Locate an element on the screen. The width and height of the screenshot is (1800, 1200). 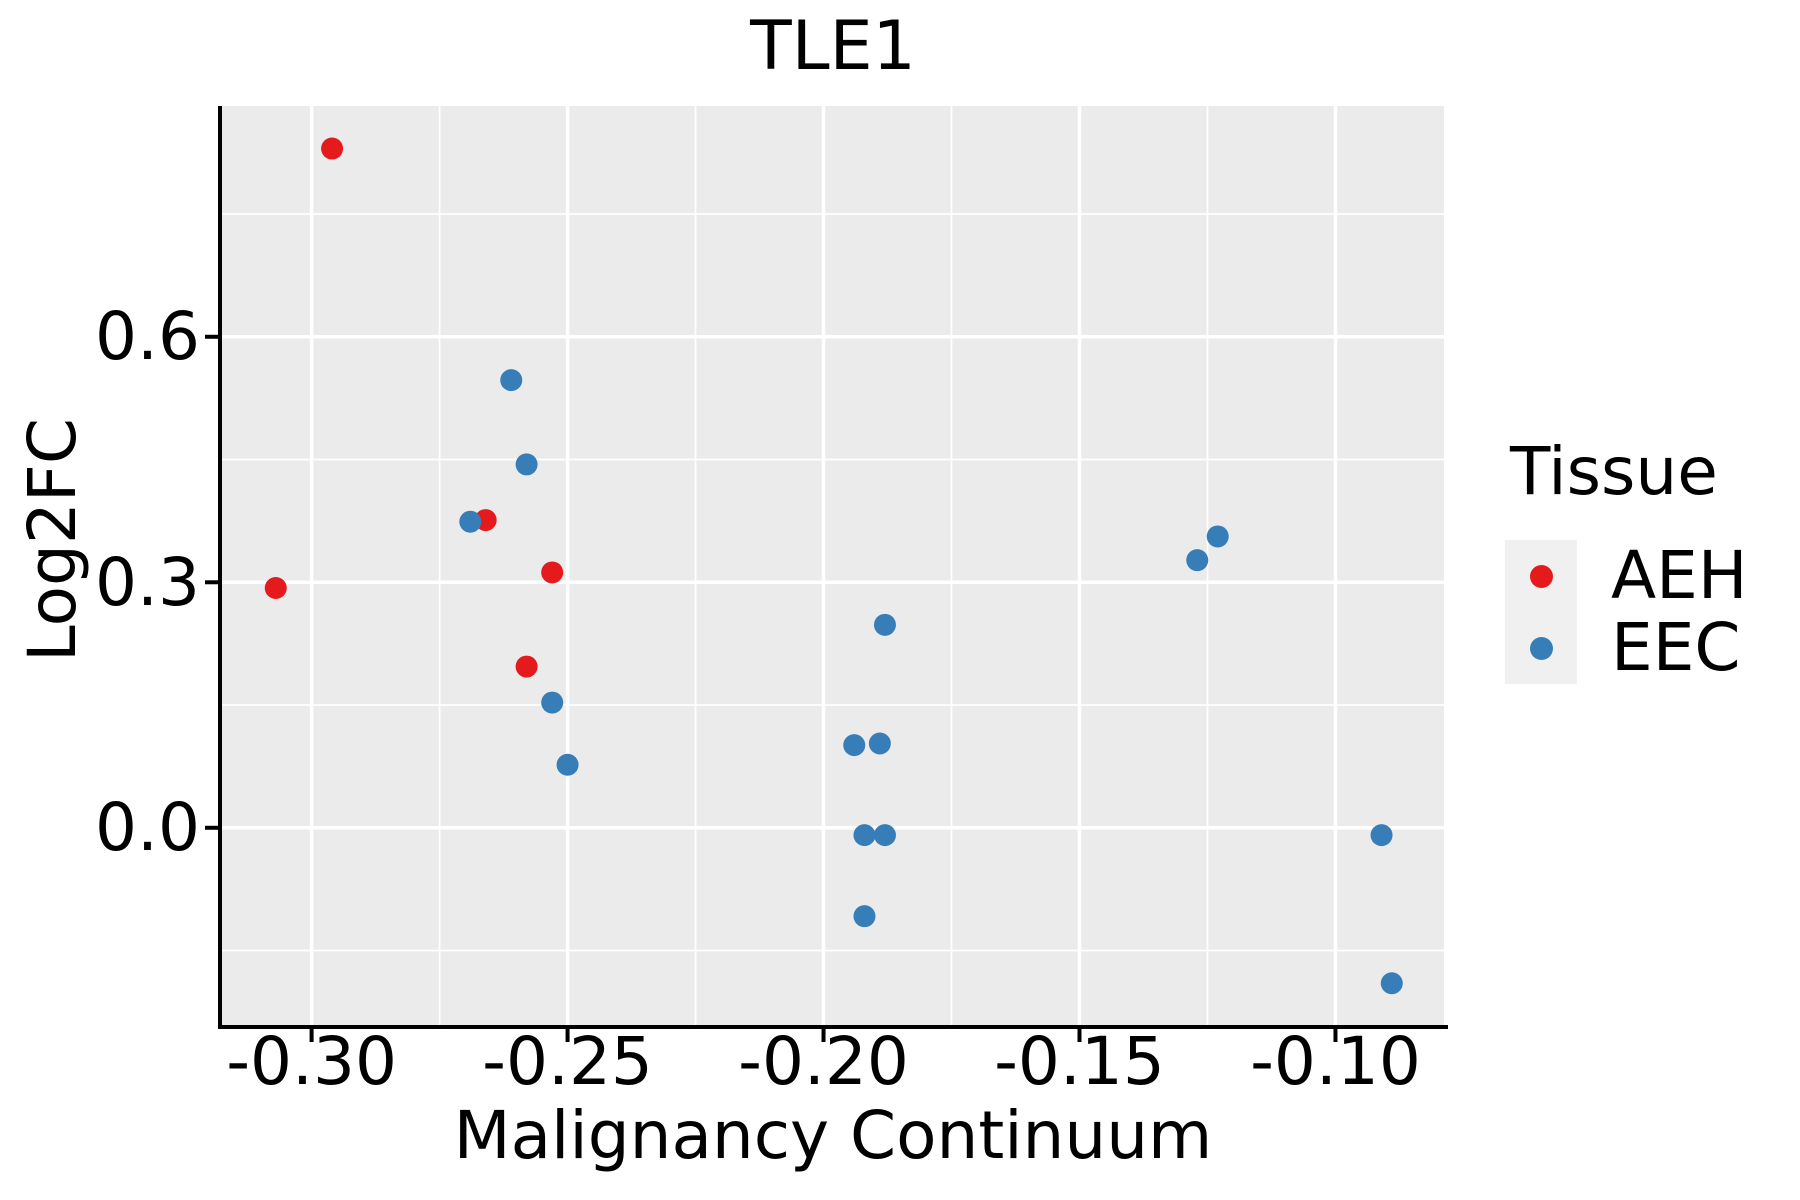
legend-item-aeh: AEH is located at coordinates (1650, 576).